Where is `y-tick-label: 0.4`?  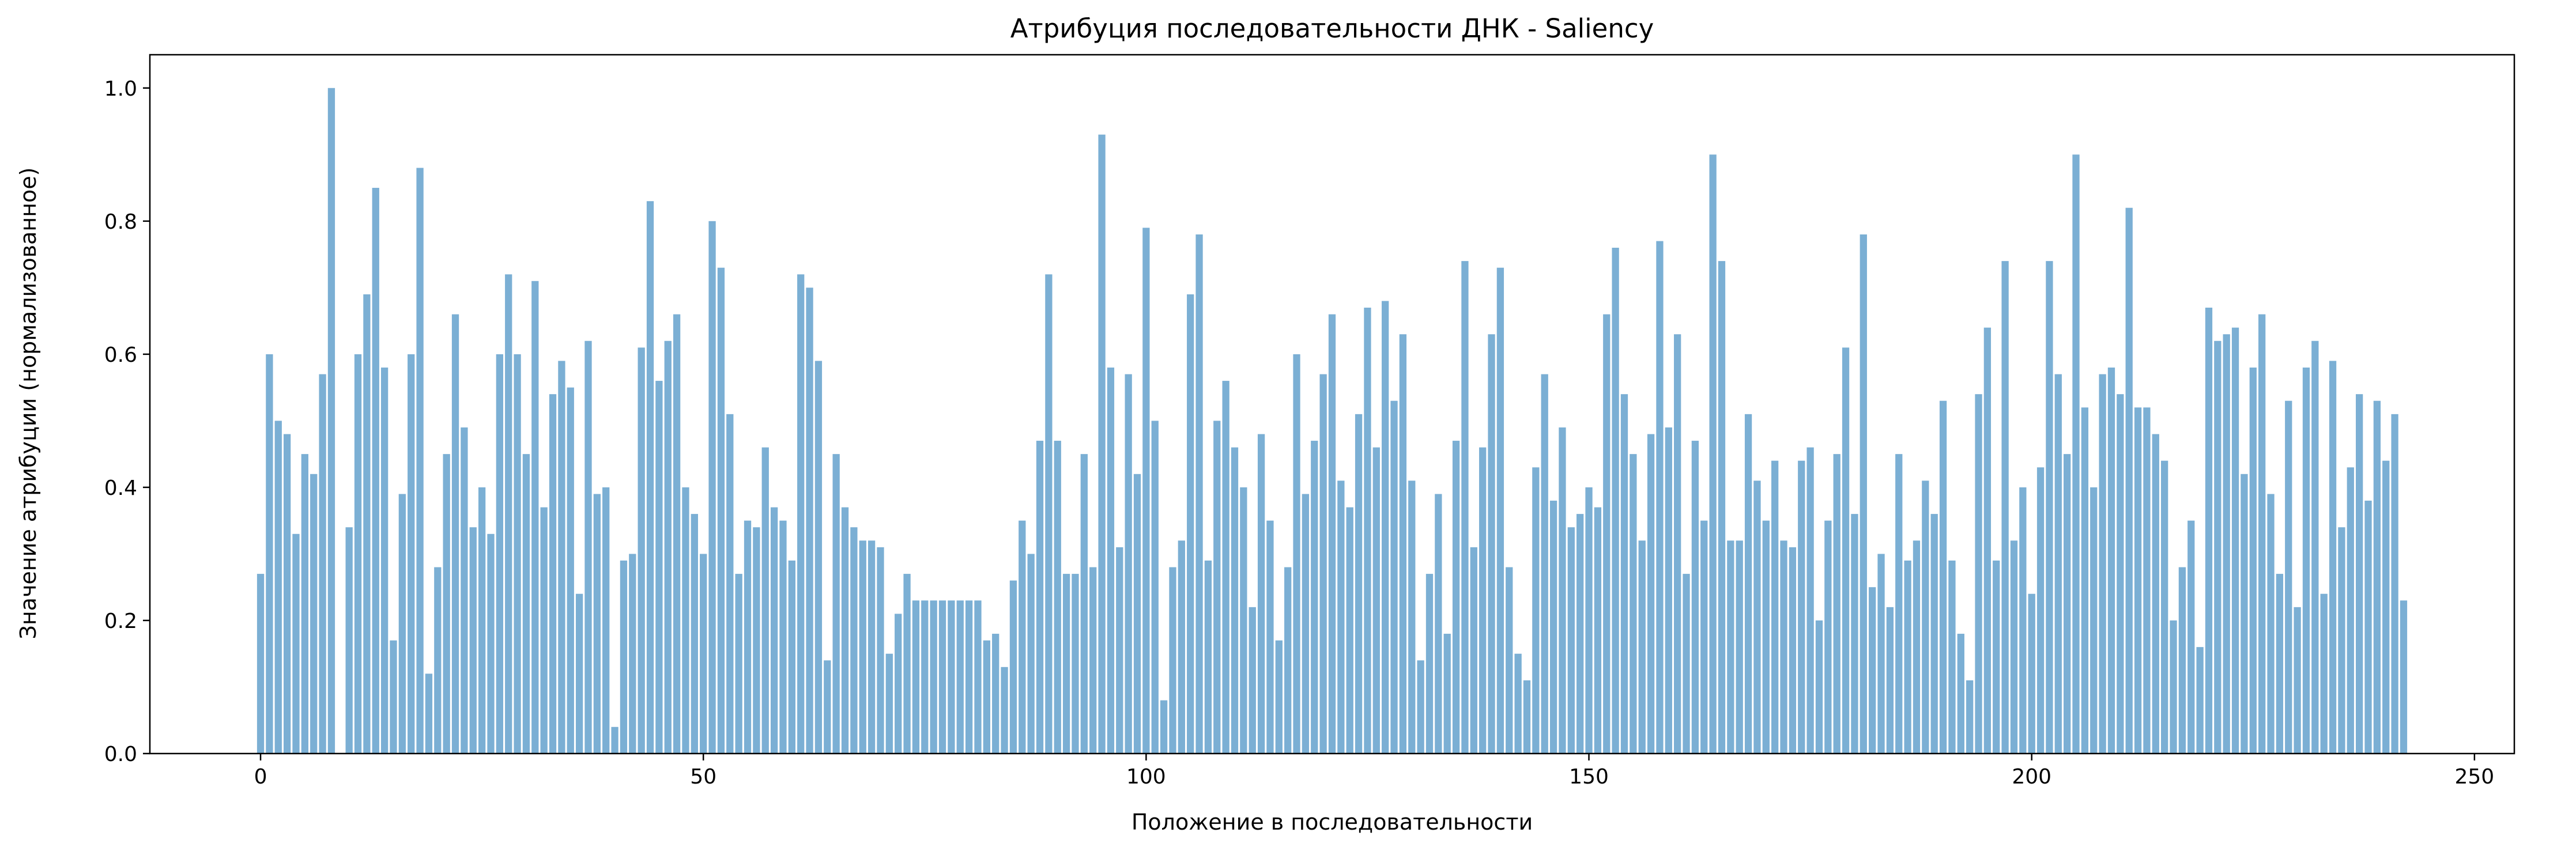 y-tick-label: 0.4 is located at coordinates (120, 488).